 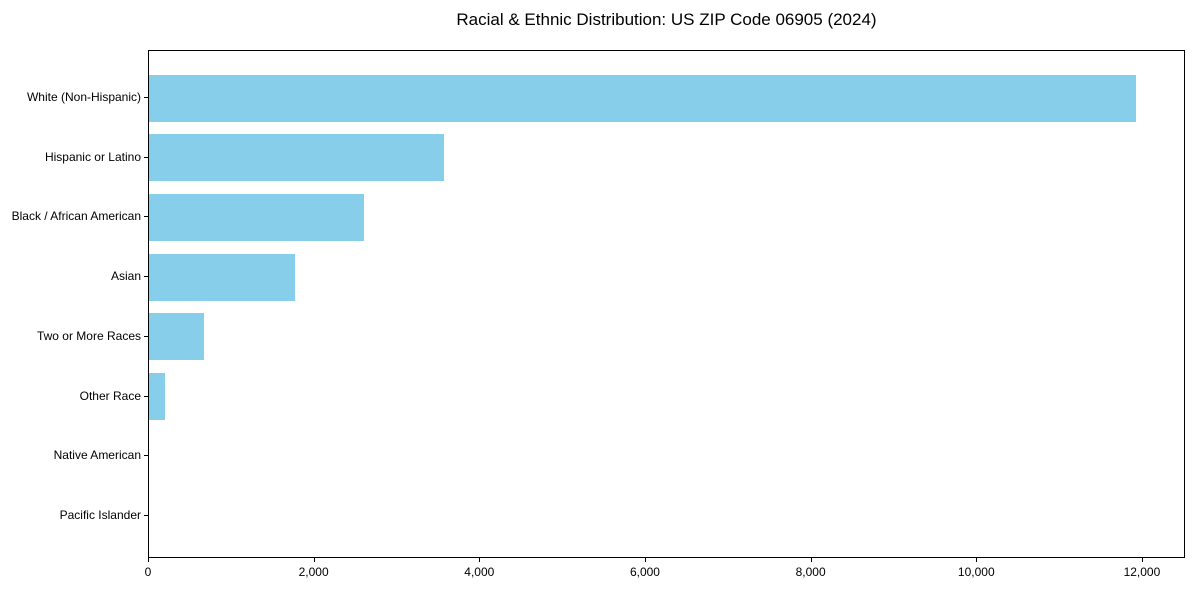 What do you see at coordinates (83, 97) in the screenshot?
I see `y-tick-label-white-non-hispanic: White (Non-Hispanic)` at bounding box center [83, 97].